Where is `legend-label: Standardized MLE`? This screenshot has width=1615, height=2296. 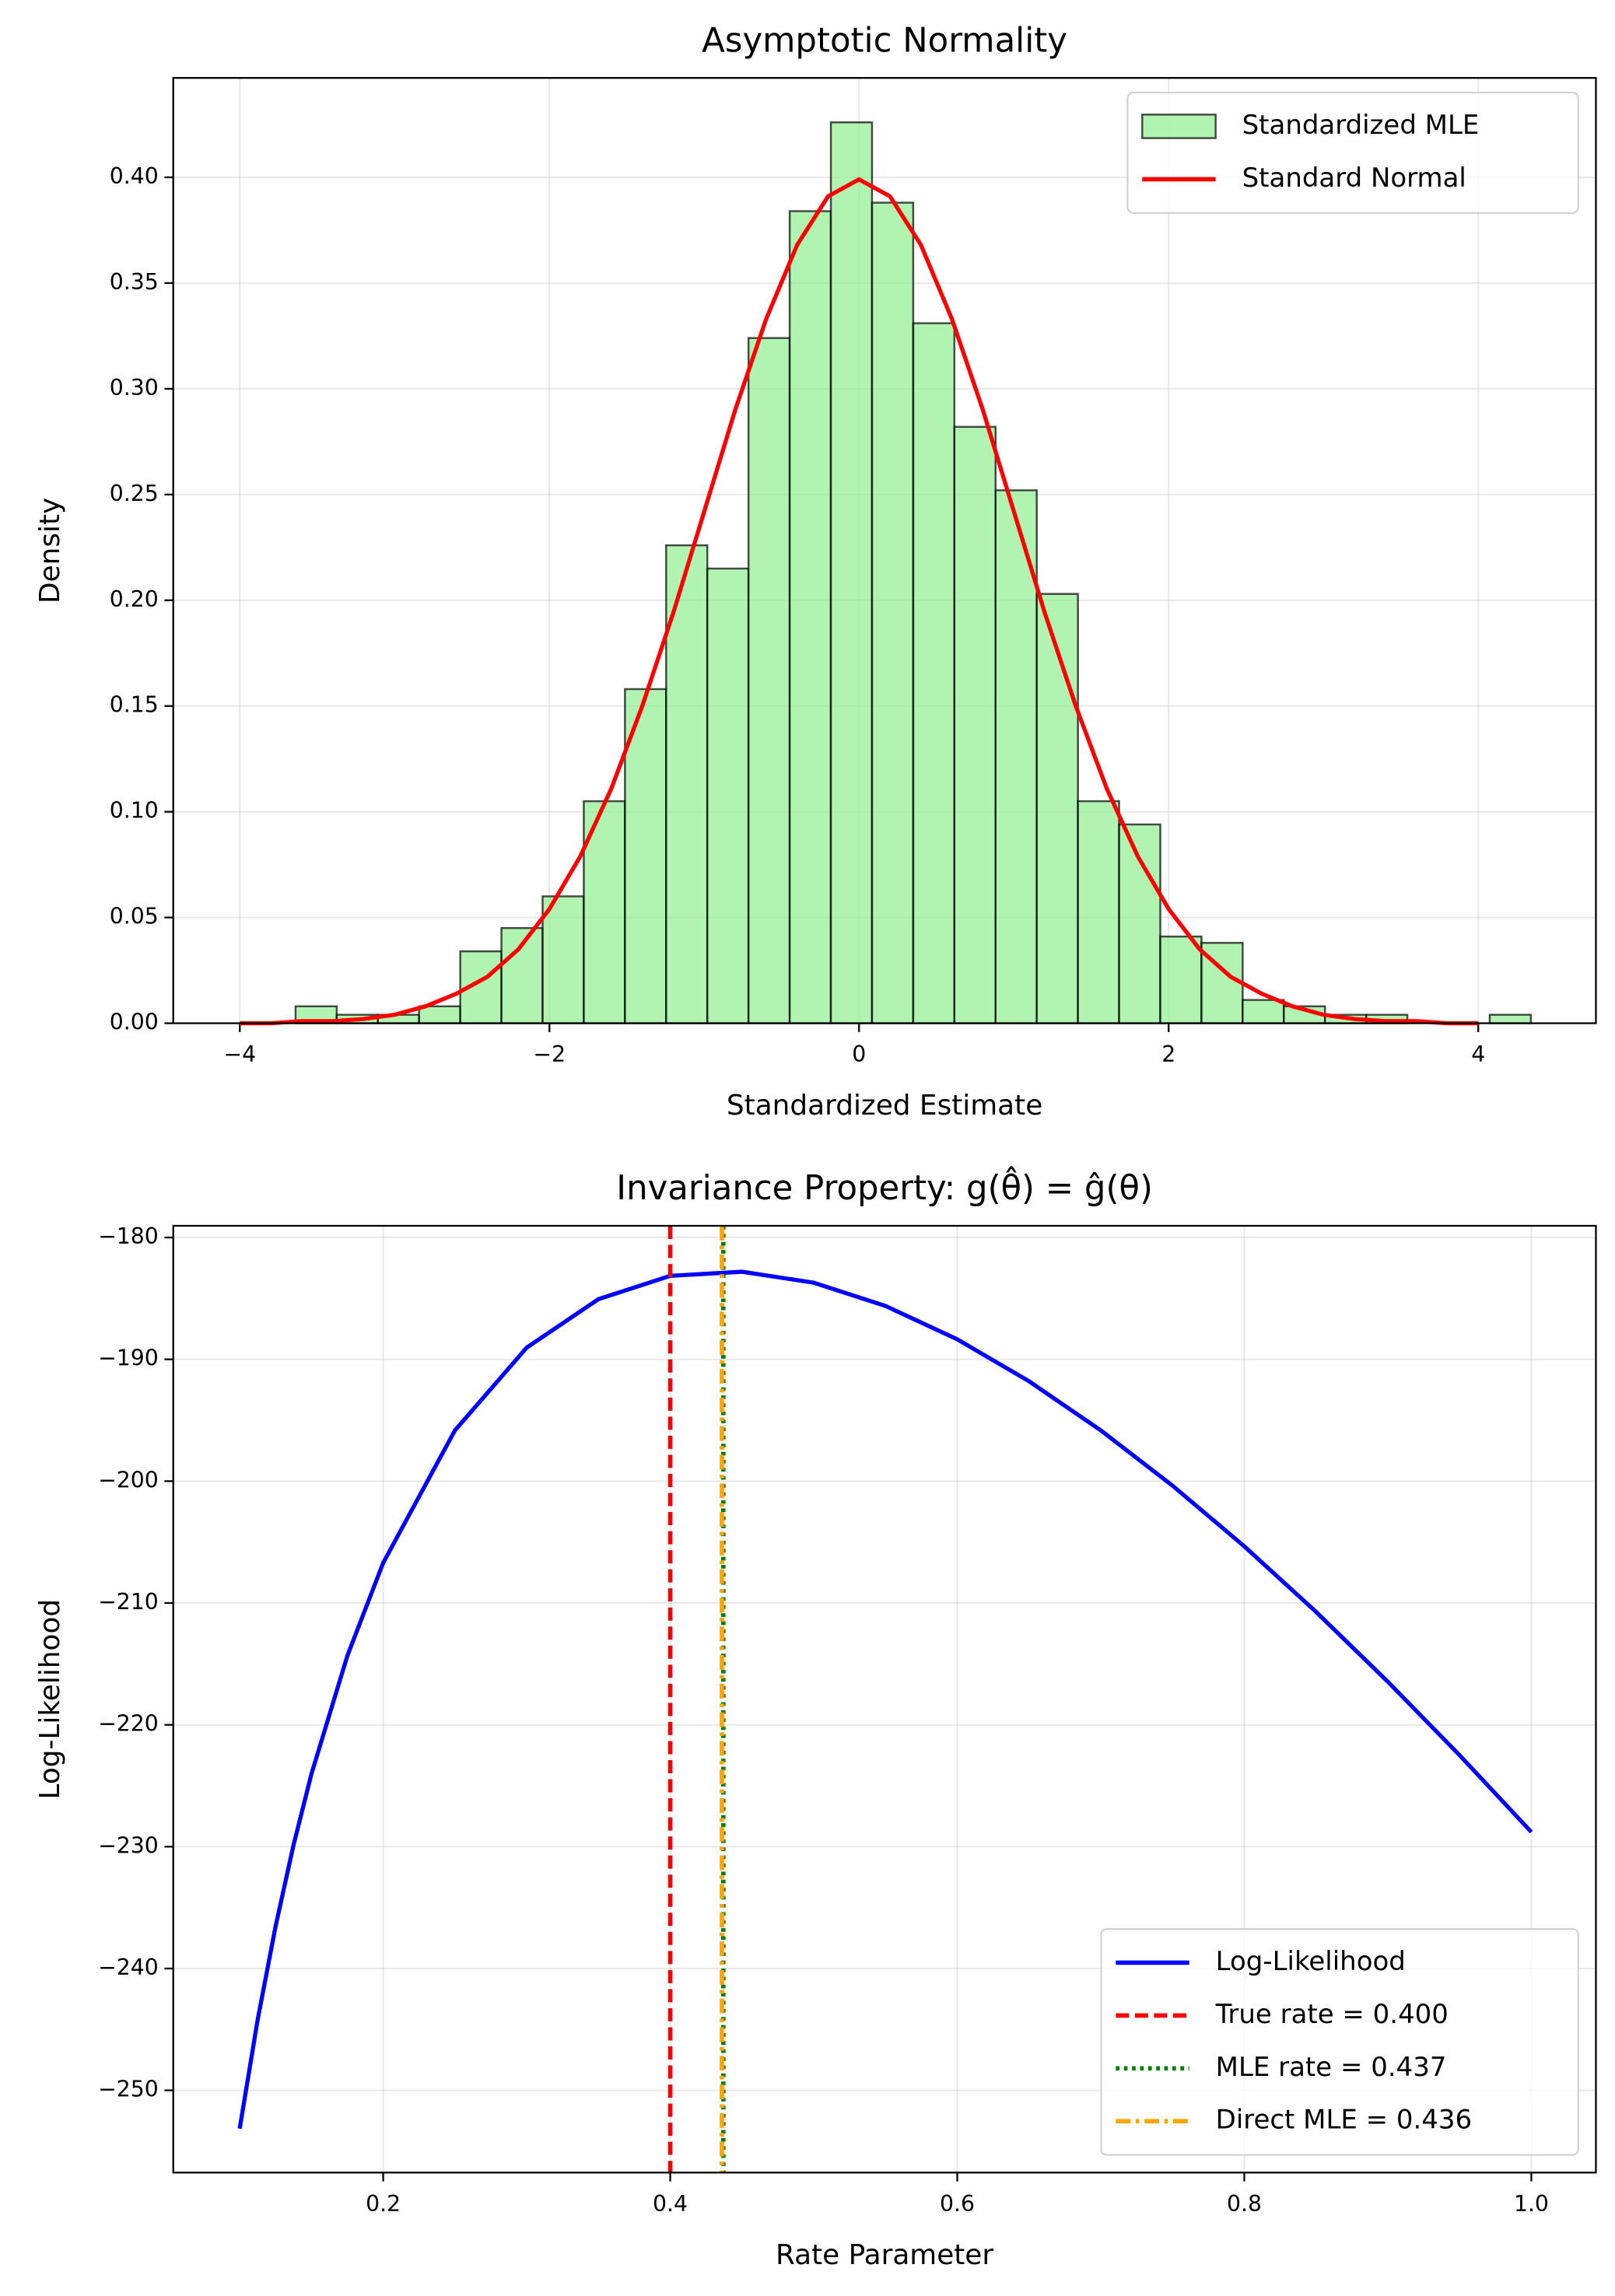 legend-label: Standardized MLE is located at coordinates (1361, 125).